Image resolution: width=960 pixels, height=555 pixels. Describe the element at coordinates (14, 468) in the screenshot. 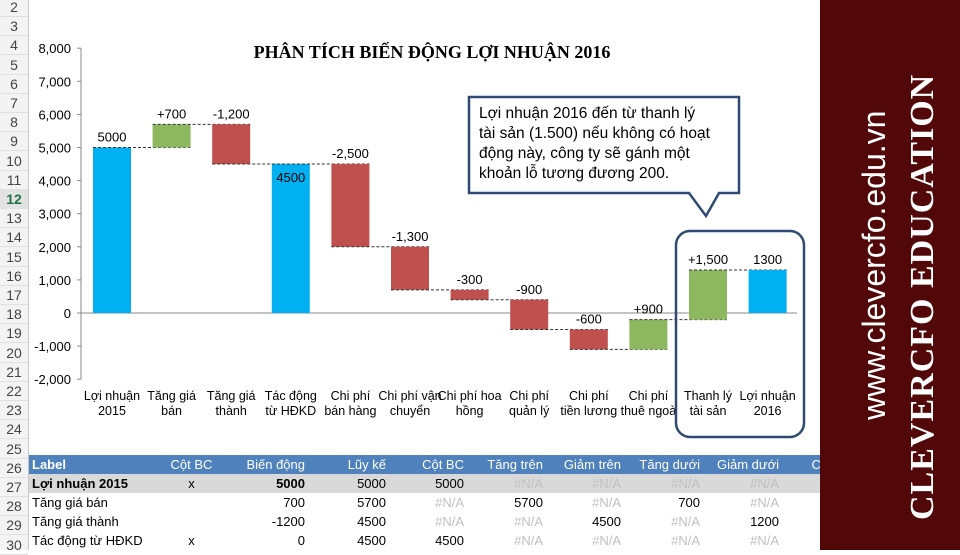

I see `row-header: 26` at that location.